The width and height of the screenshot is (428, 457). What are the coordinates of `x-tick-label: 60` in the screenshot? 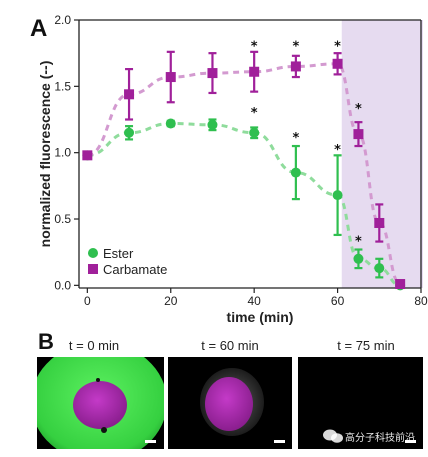 It's located at (338, 301).